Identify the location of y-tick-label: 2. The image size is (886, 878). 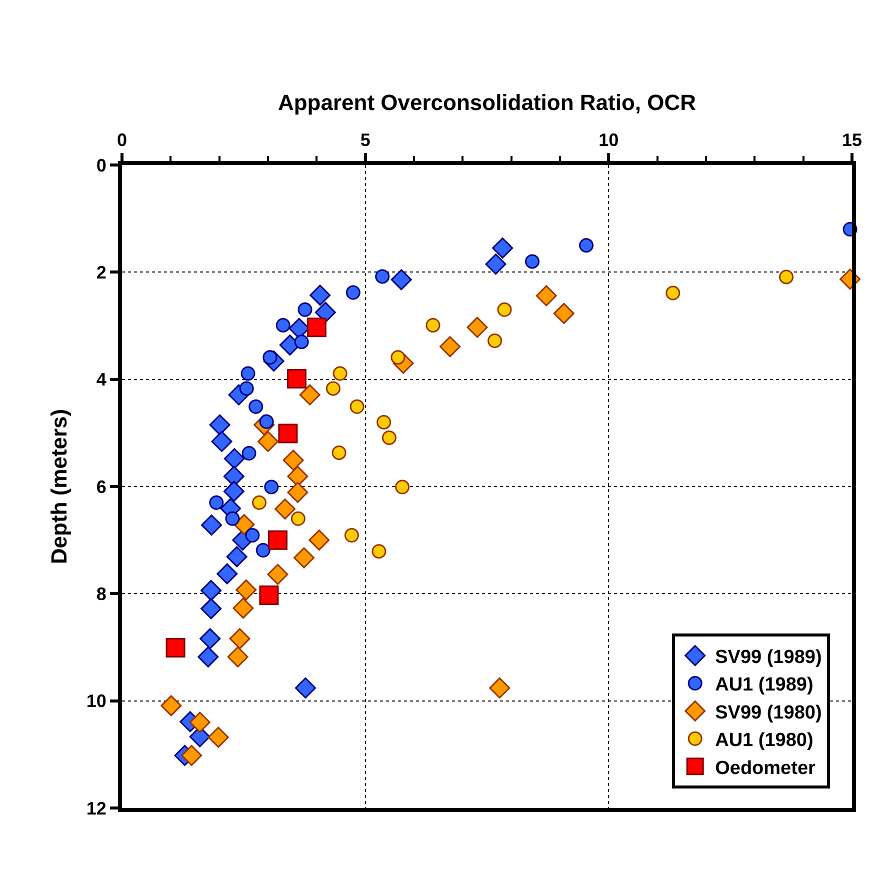
(101, 272).